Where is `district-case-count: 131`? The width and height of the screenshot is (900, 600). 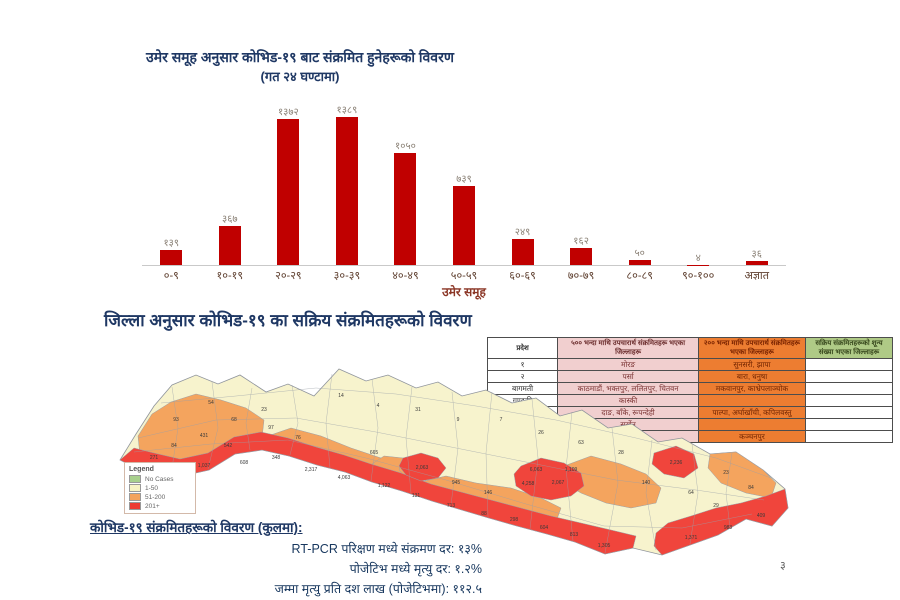 district-case-count: 131 is located at coordinates (416, 496).